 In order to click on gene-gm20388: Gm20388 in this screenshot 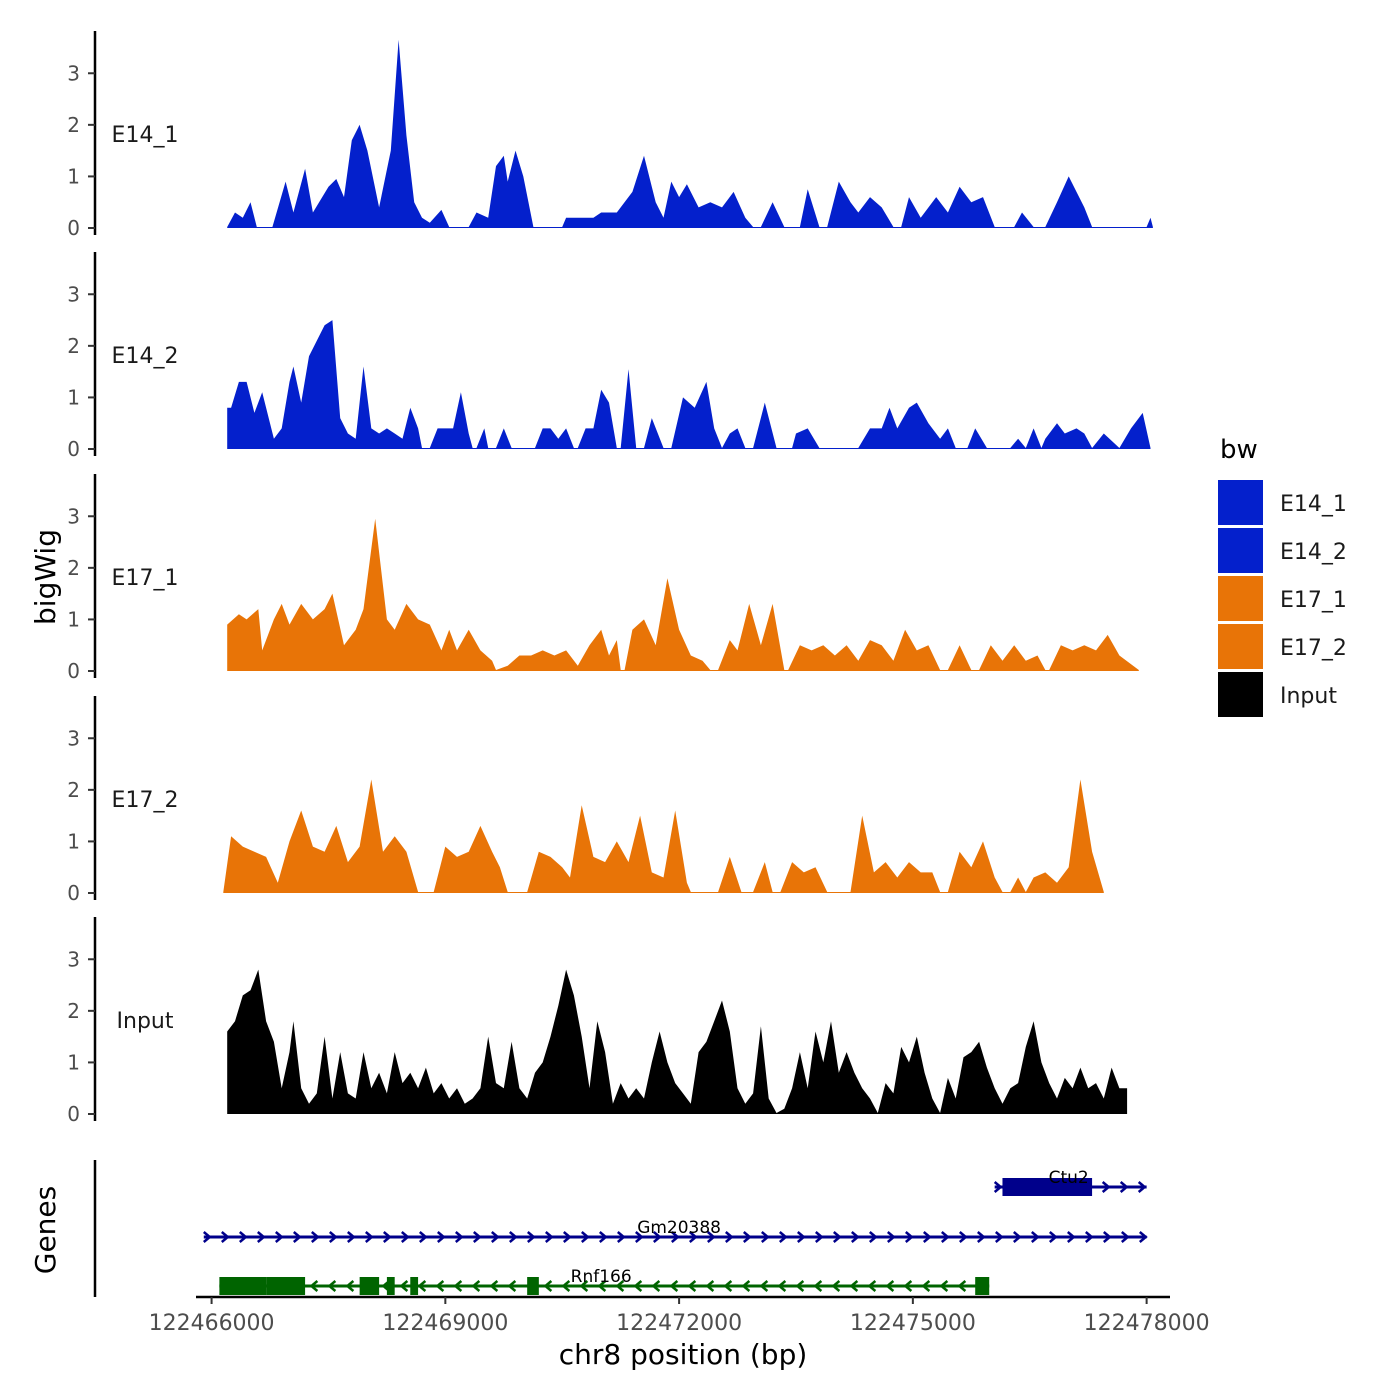, I will do `click(675, 1230)`.